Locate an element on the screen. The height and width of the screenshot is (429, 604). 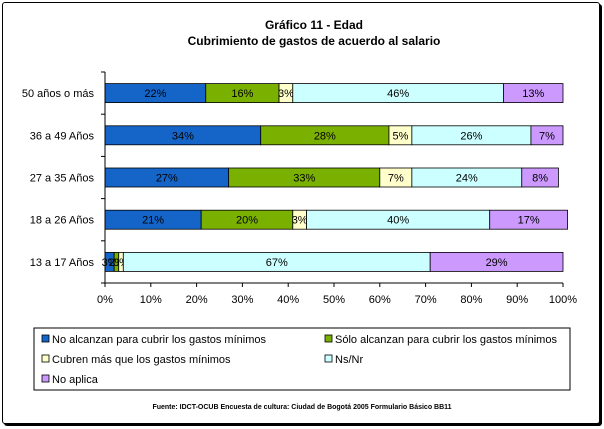
x-tick-label: 10% is located at coordinates (151, 300).